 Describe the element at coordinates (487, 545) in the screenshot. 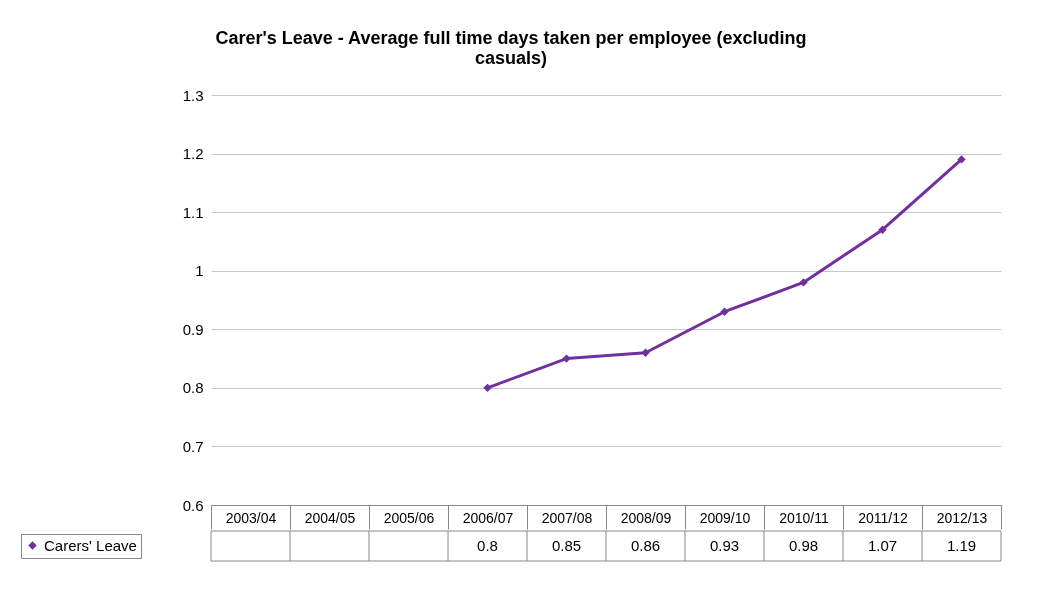

I see `data-label: 0.8` at that location.